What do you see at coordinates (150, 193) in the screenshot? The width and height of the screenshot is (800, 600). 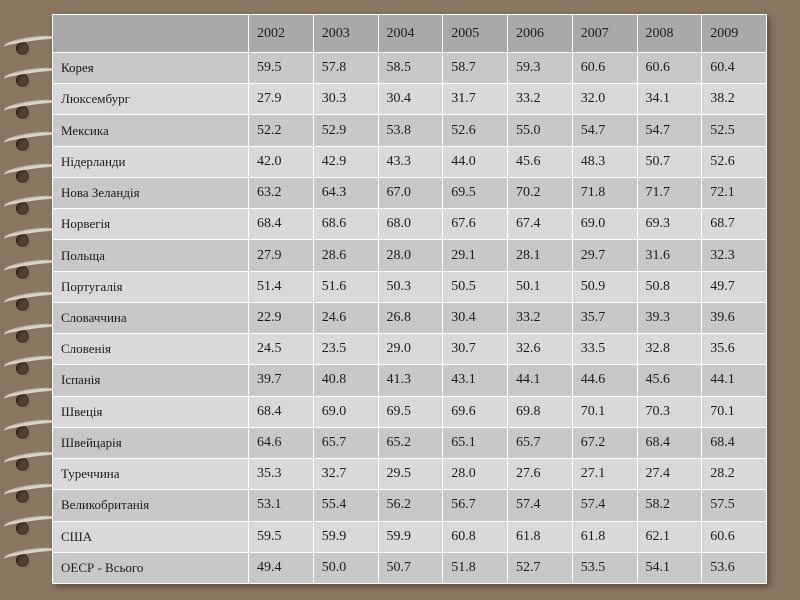 I see `country-cell: Нова Зеландія` at bounding box center [150, 193].